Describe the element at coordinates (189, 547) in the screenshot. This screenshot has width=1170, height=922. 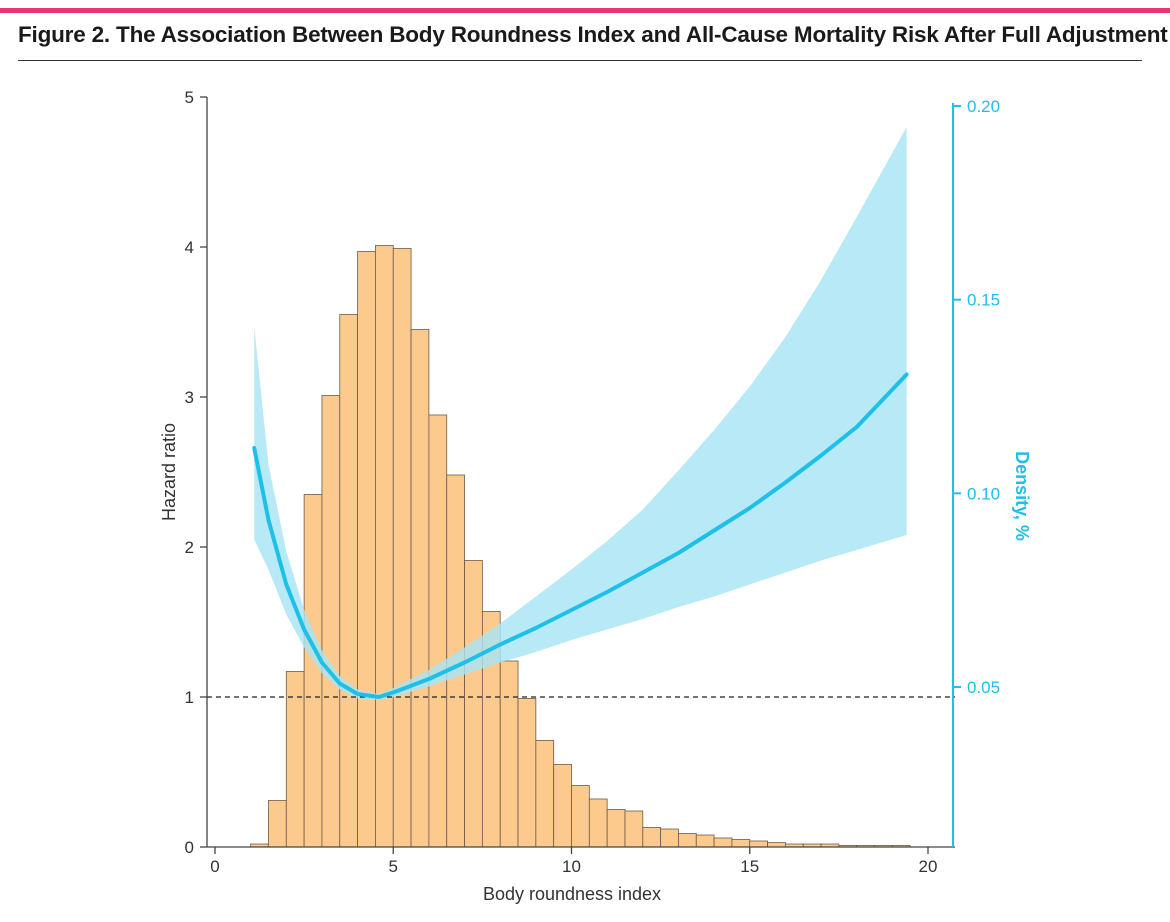
I see `y-tick-label: 2` at that location.